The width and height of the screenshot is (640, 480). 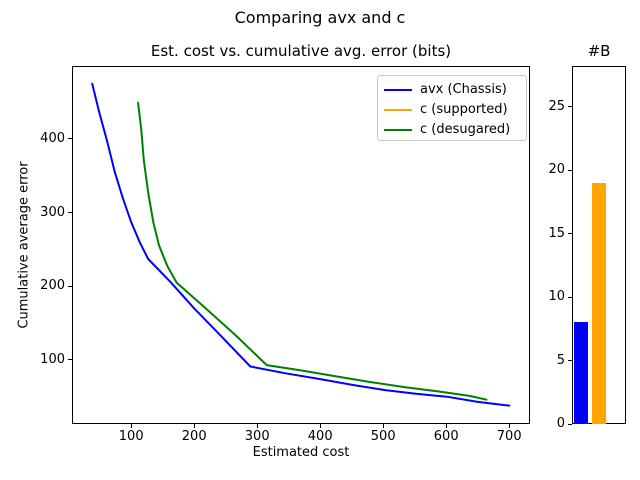 What do you see at coordinates (257, 436) in the screenshot?
I see `x-tick-label: 300` at bounding box center [257, 436].